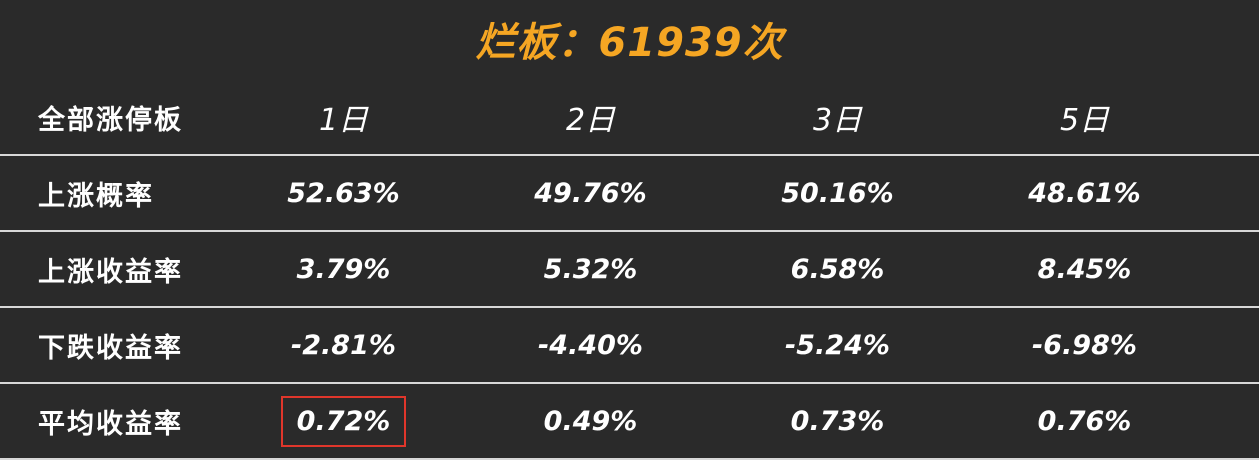 This screenshot has height=460, width=1259. Describe the element at coordinates (343, 269) in the screenshot. I see `table-cell: 3.79%` at that location.